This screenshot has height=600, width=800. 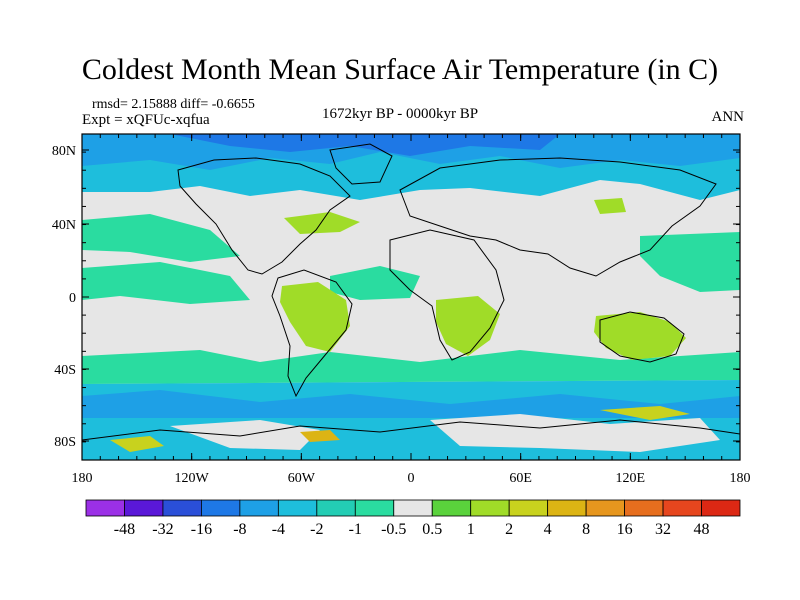 I want to click on field-asia-warm, so click(x=610, y=206).